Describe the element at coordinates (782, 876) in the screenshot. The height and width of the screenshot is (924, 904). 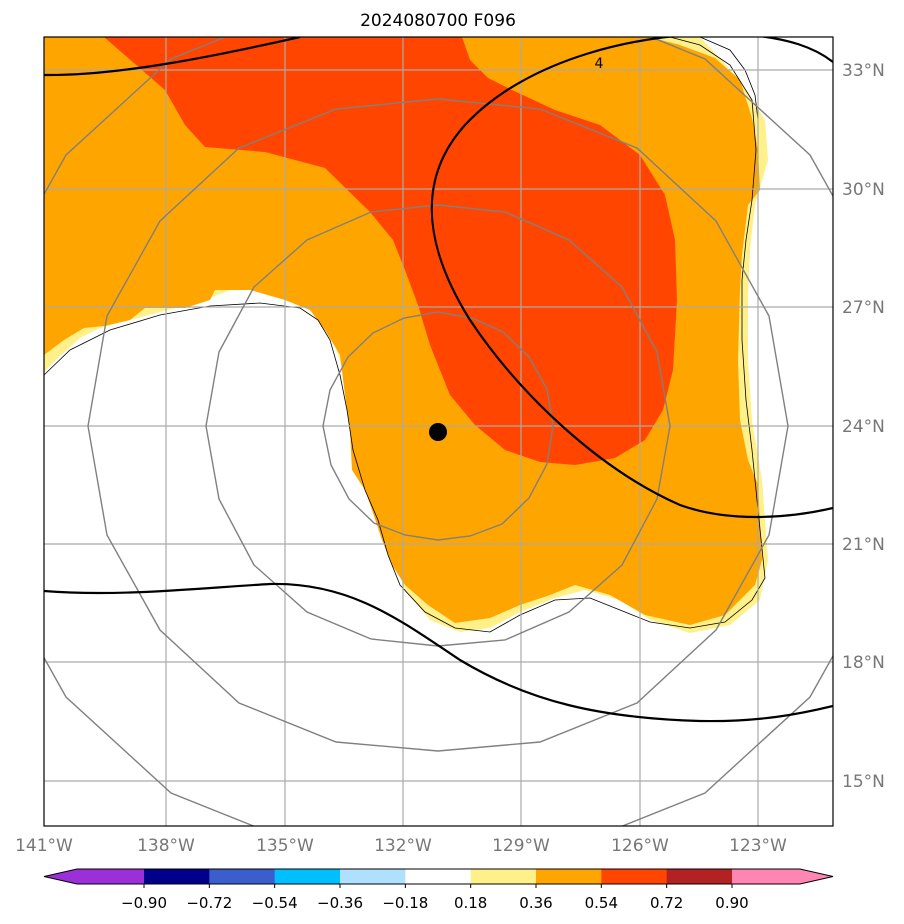
I see `colorbar-over-extension` at that location.